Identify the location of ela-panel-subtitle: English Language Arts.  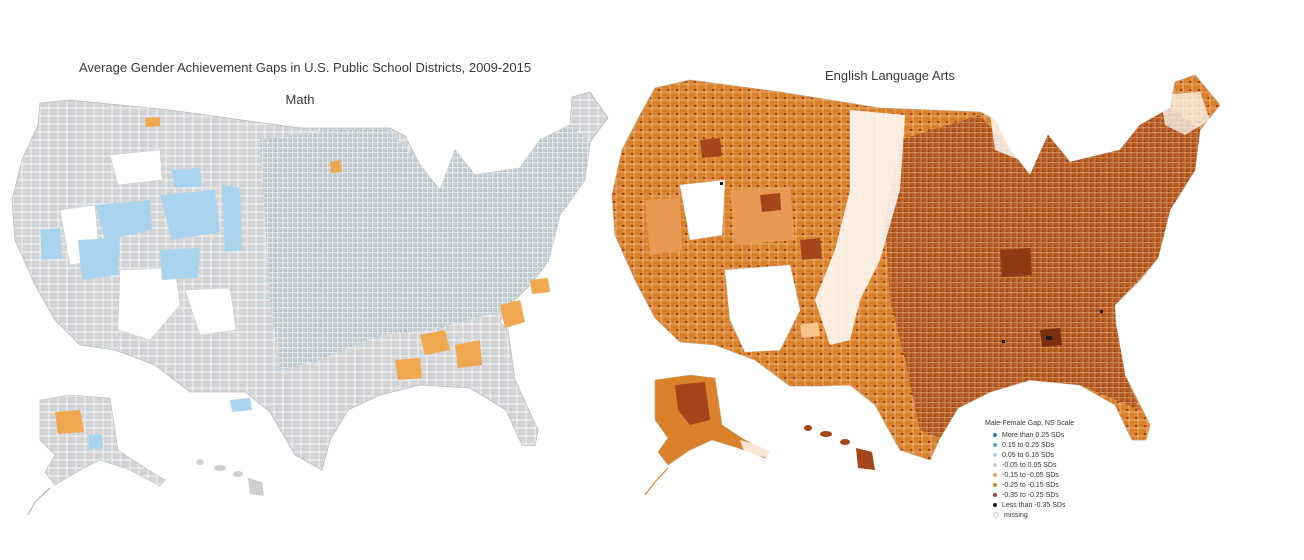
(890, 75).